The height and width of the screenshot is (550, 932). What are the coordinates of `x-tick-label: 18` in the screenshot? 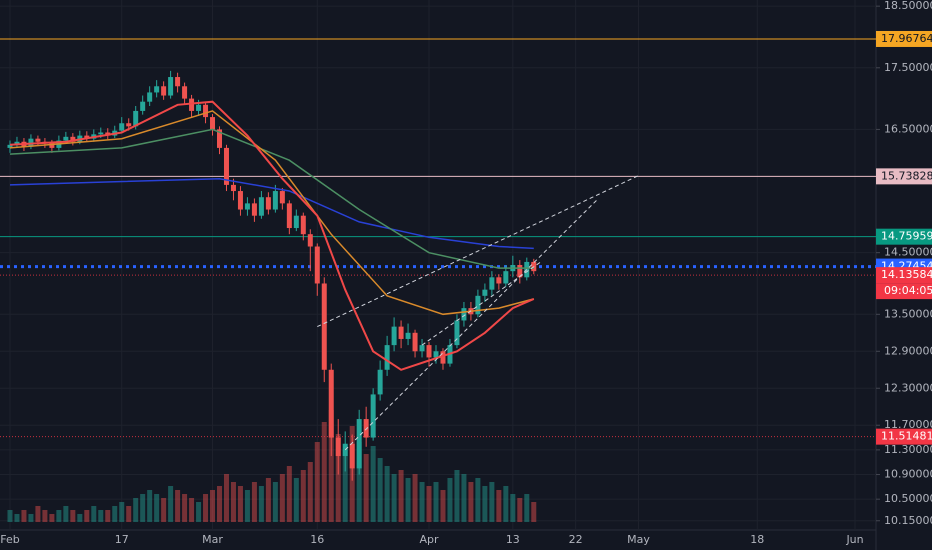 It's located at (757, 539).